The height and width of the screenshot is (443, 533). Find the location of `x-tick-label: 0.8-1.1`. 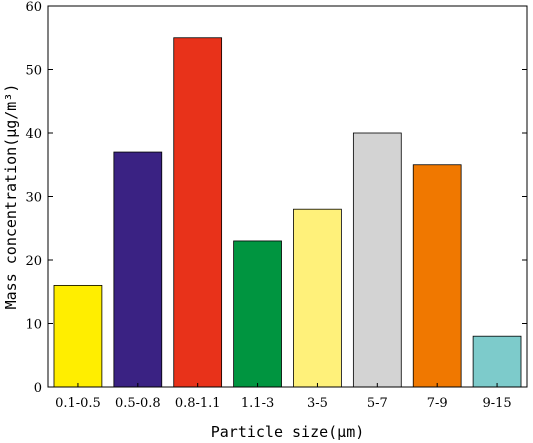

x-tick-label: 0.8-1.1 is located at coordinates (198, 403).